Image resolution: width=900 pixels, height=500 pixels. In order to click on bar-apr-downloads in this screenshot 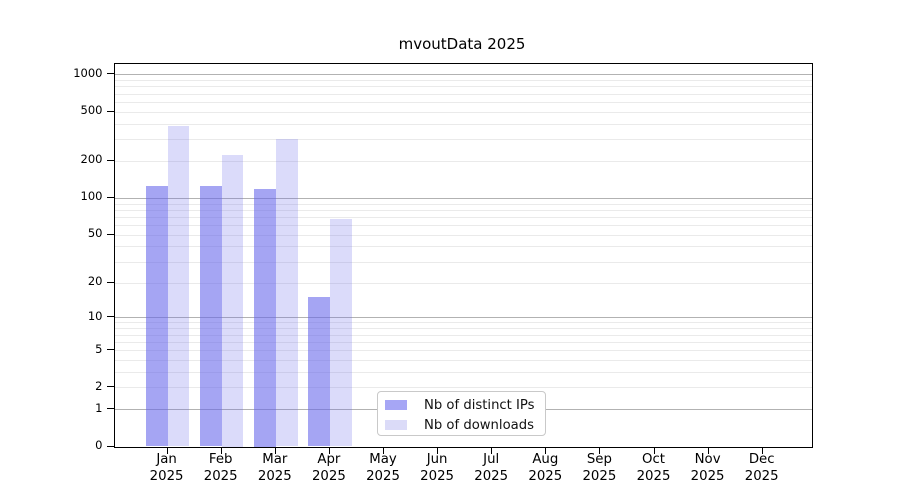, I will do `click(340, 333)`.